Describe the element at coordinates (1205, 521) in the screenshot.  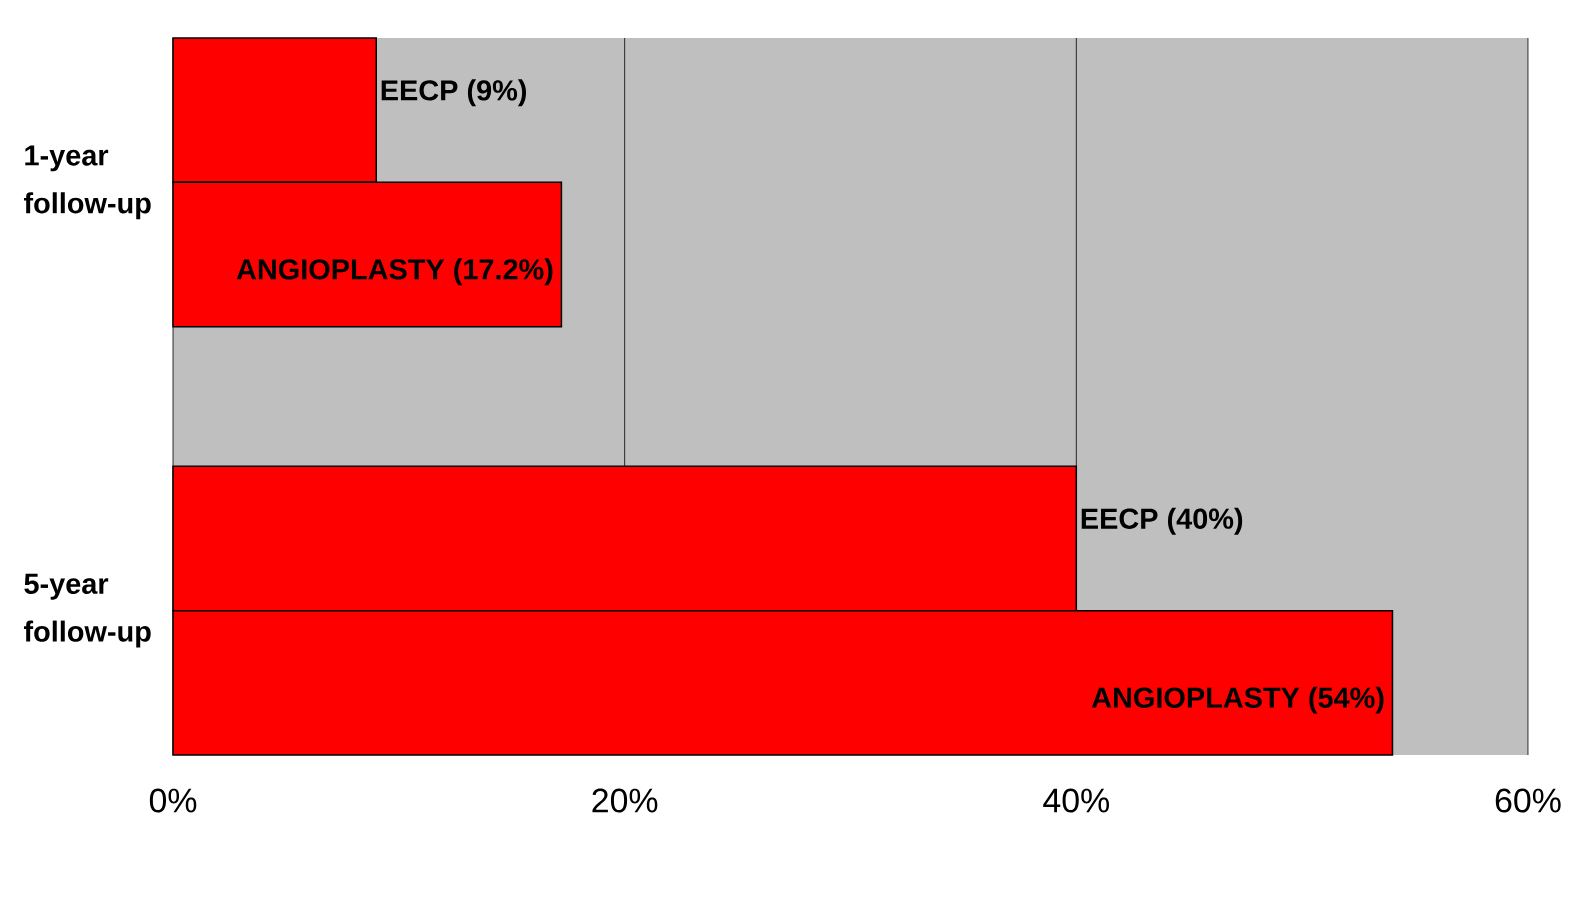
I see `data-label: (40%)` at that location.